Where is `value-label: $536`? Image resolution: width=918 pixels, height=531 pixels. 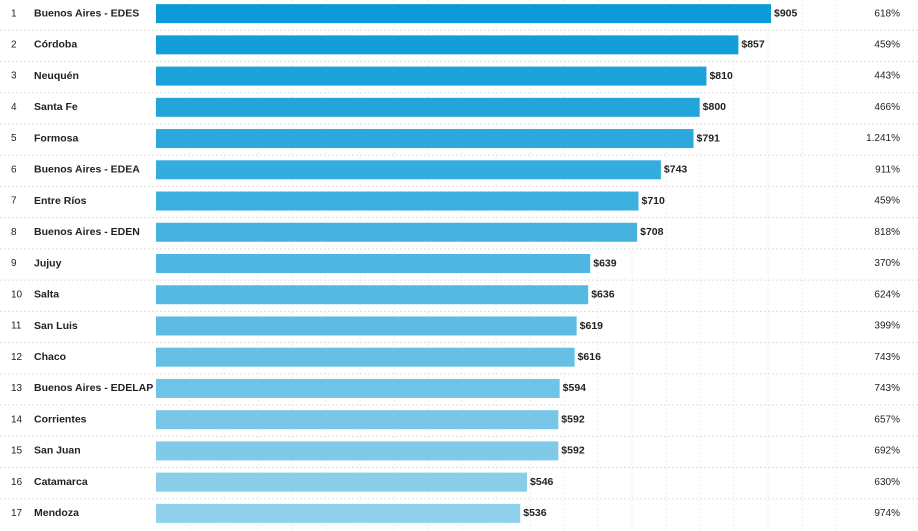
value-label: $536 is located at coordinates (535, 513).